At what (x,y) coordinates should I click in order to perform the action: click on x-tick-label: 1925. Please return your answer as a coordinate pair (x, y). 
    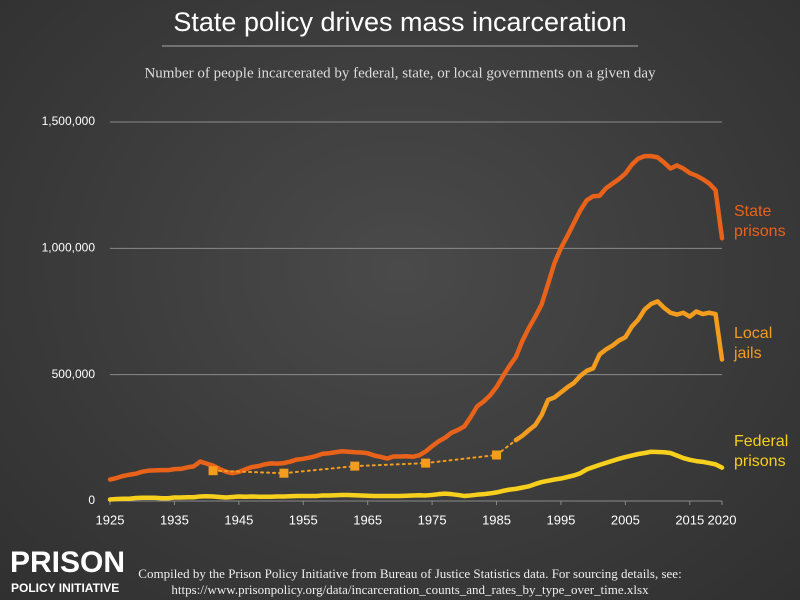
    Looking at the image, I should click on (110, 519).